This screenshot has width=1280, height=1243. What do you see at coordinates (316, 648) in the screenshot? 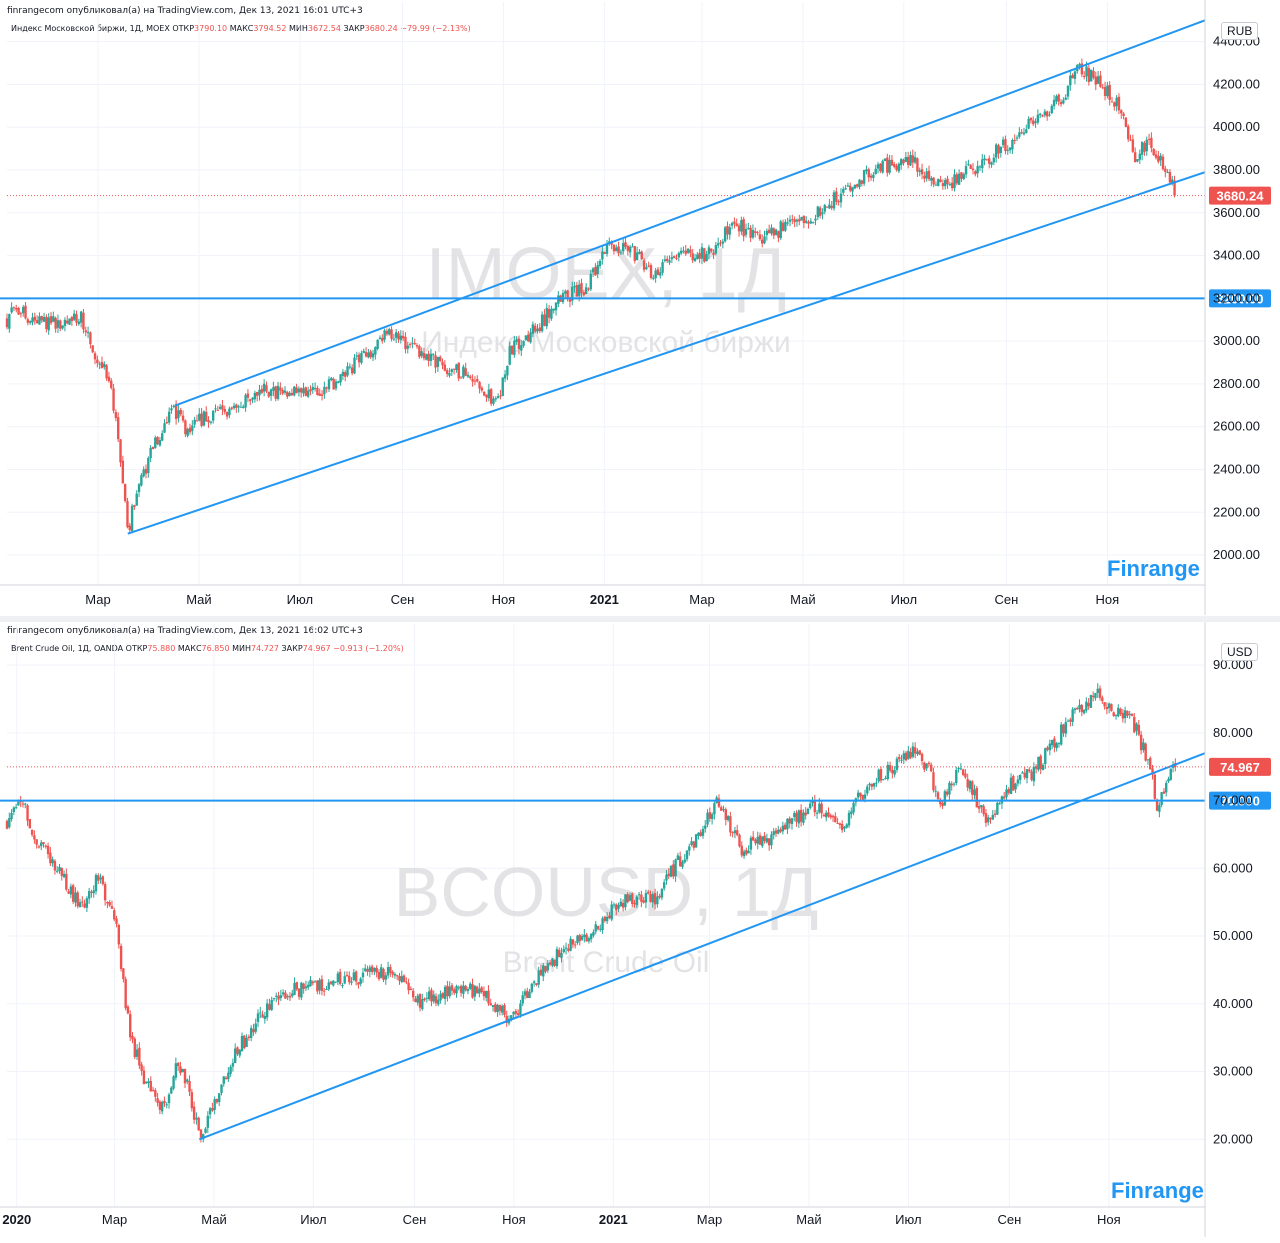
I see `close-value: 74.967` at bounding box center [316, 648].